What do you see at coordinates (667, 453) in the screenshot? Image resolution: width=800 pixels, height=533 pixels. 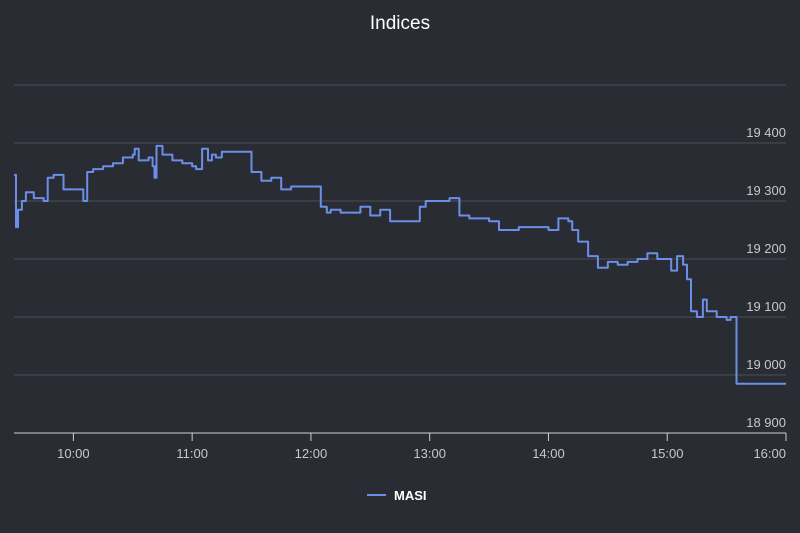 I see `x-tick-label: 15:00` at bounding box center [667, 453].